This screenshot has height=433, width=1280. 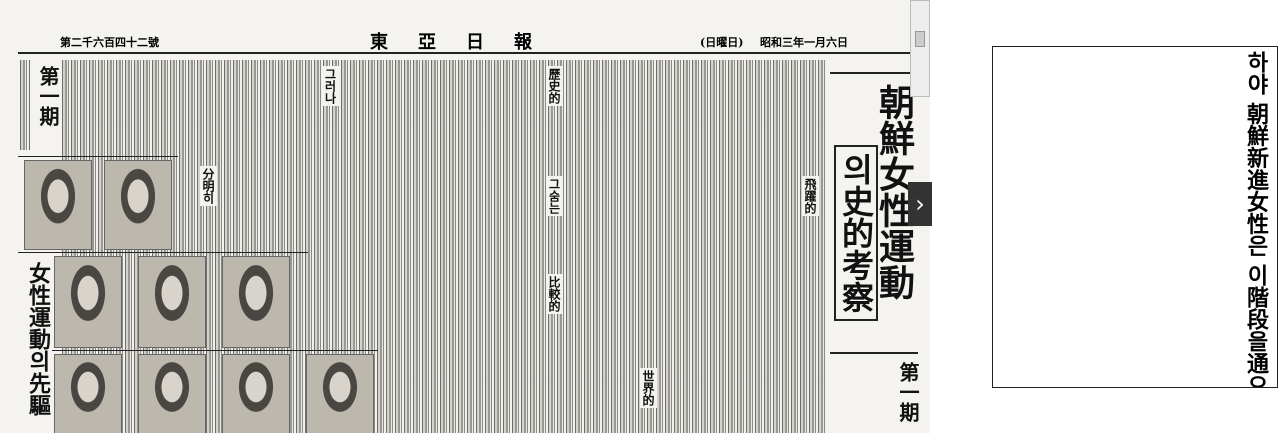 What do you see at coordinates (208, 186) in the screenshot?
I see `subhead: 分明히` at bounding box center [208, 186].